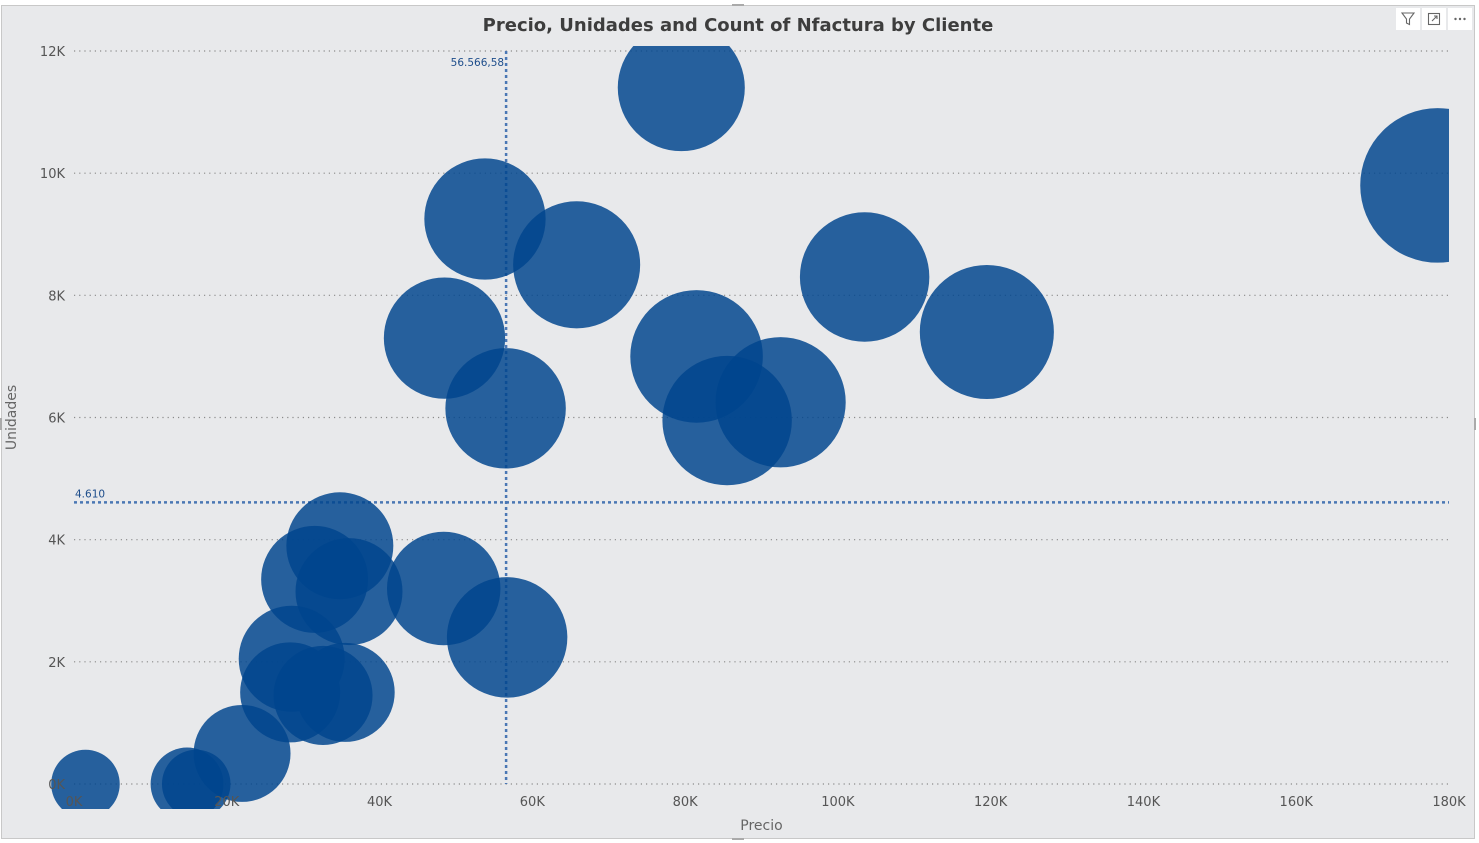 This screenshot has width=1479, height=843. I want to click on x-tick-label: 140K, so click(1144, 802).